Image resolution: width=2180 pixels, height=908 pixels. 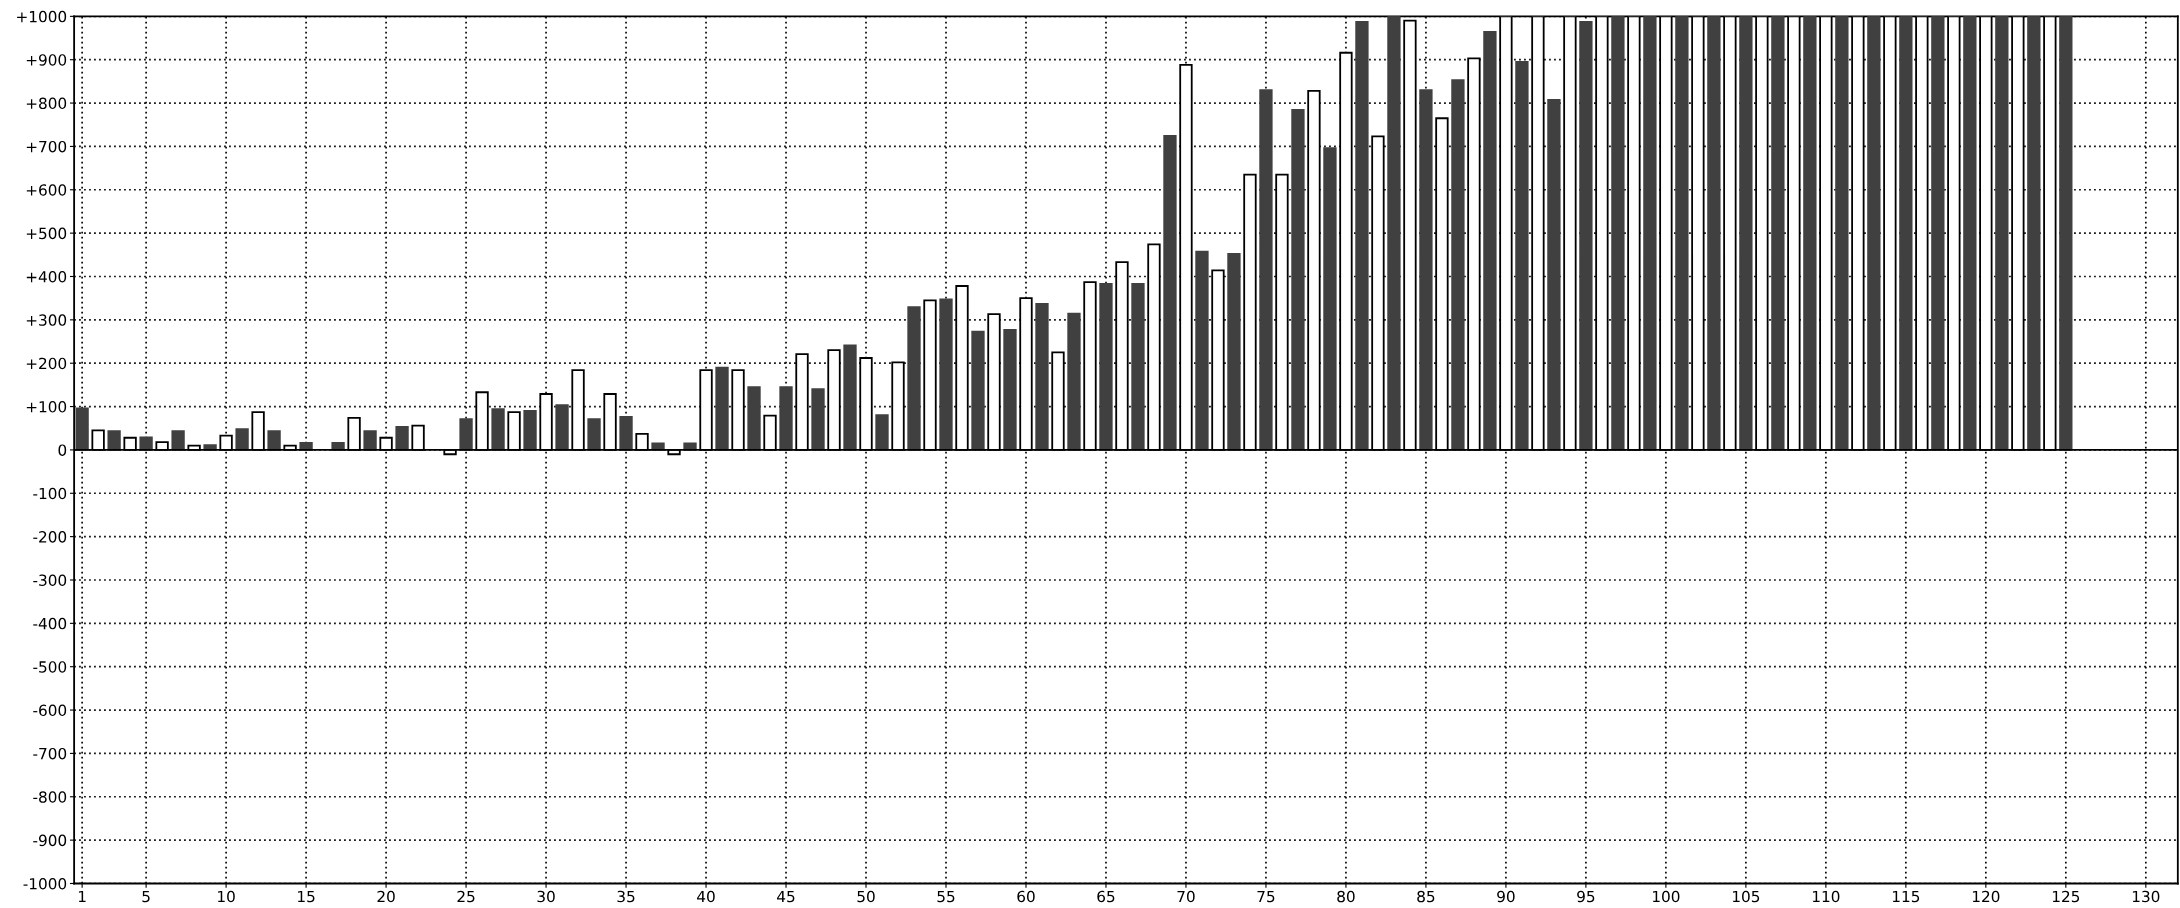 What do you see at coordinates (42, 16) in the screenshot?
I see `y-tick-label: +1000` at bounding box center [42, 16].